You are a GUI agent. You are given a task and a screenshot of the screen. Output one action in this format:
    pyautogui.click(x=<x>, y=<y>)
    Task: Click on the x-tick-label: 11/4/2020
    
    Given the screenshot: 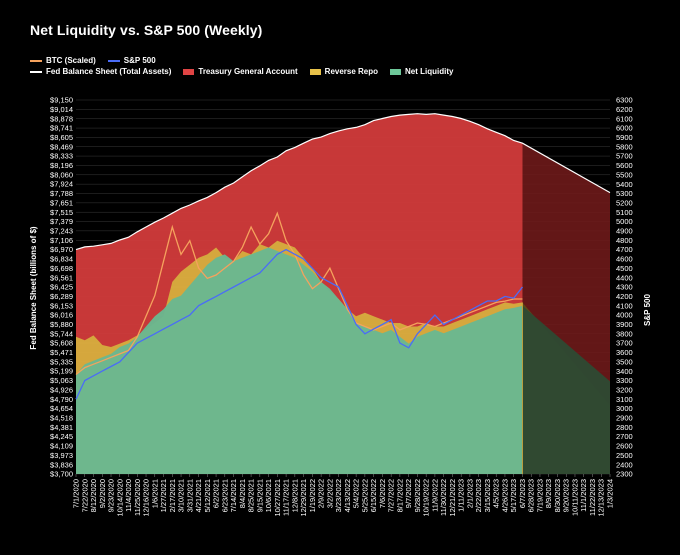 What is the action you would take?
    pyautogui.click(x=128, y=495)
    